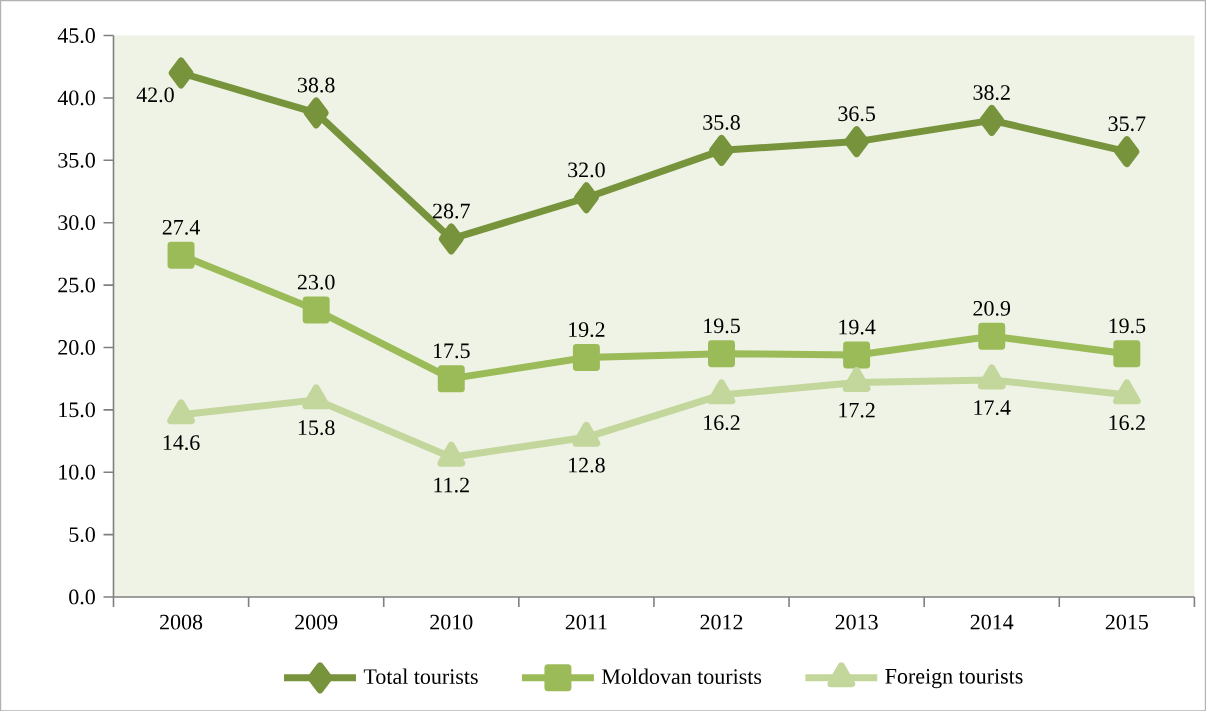 The height and width of the screenshot is (711, 1206). What do you see at coordinates (181, 442) in the screenshot?
I see `data-label: 14.6` at bounding box center [181, 442].